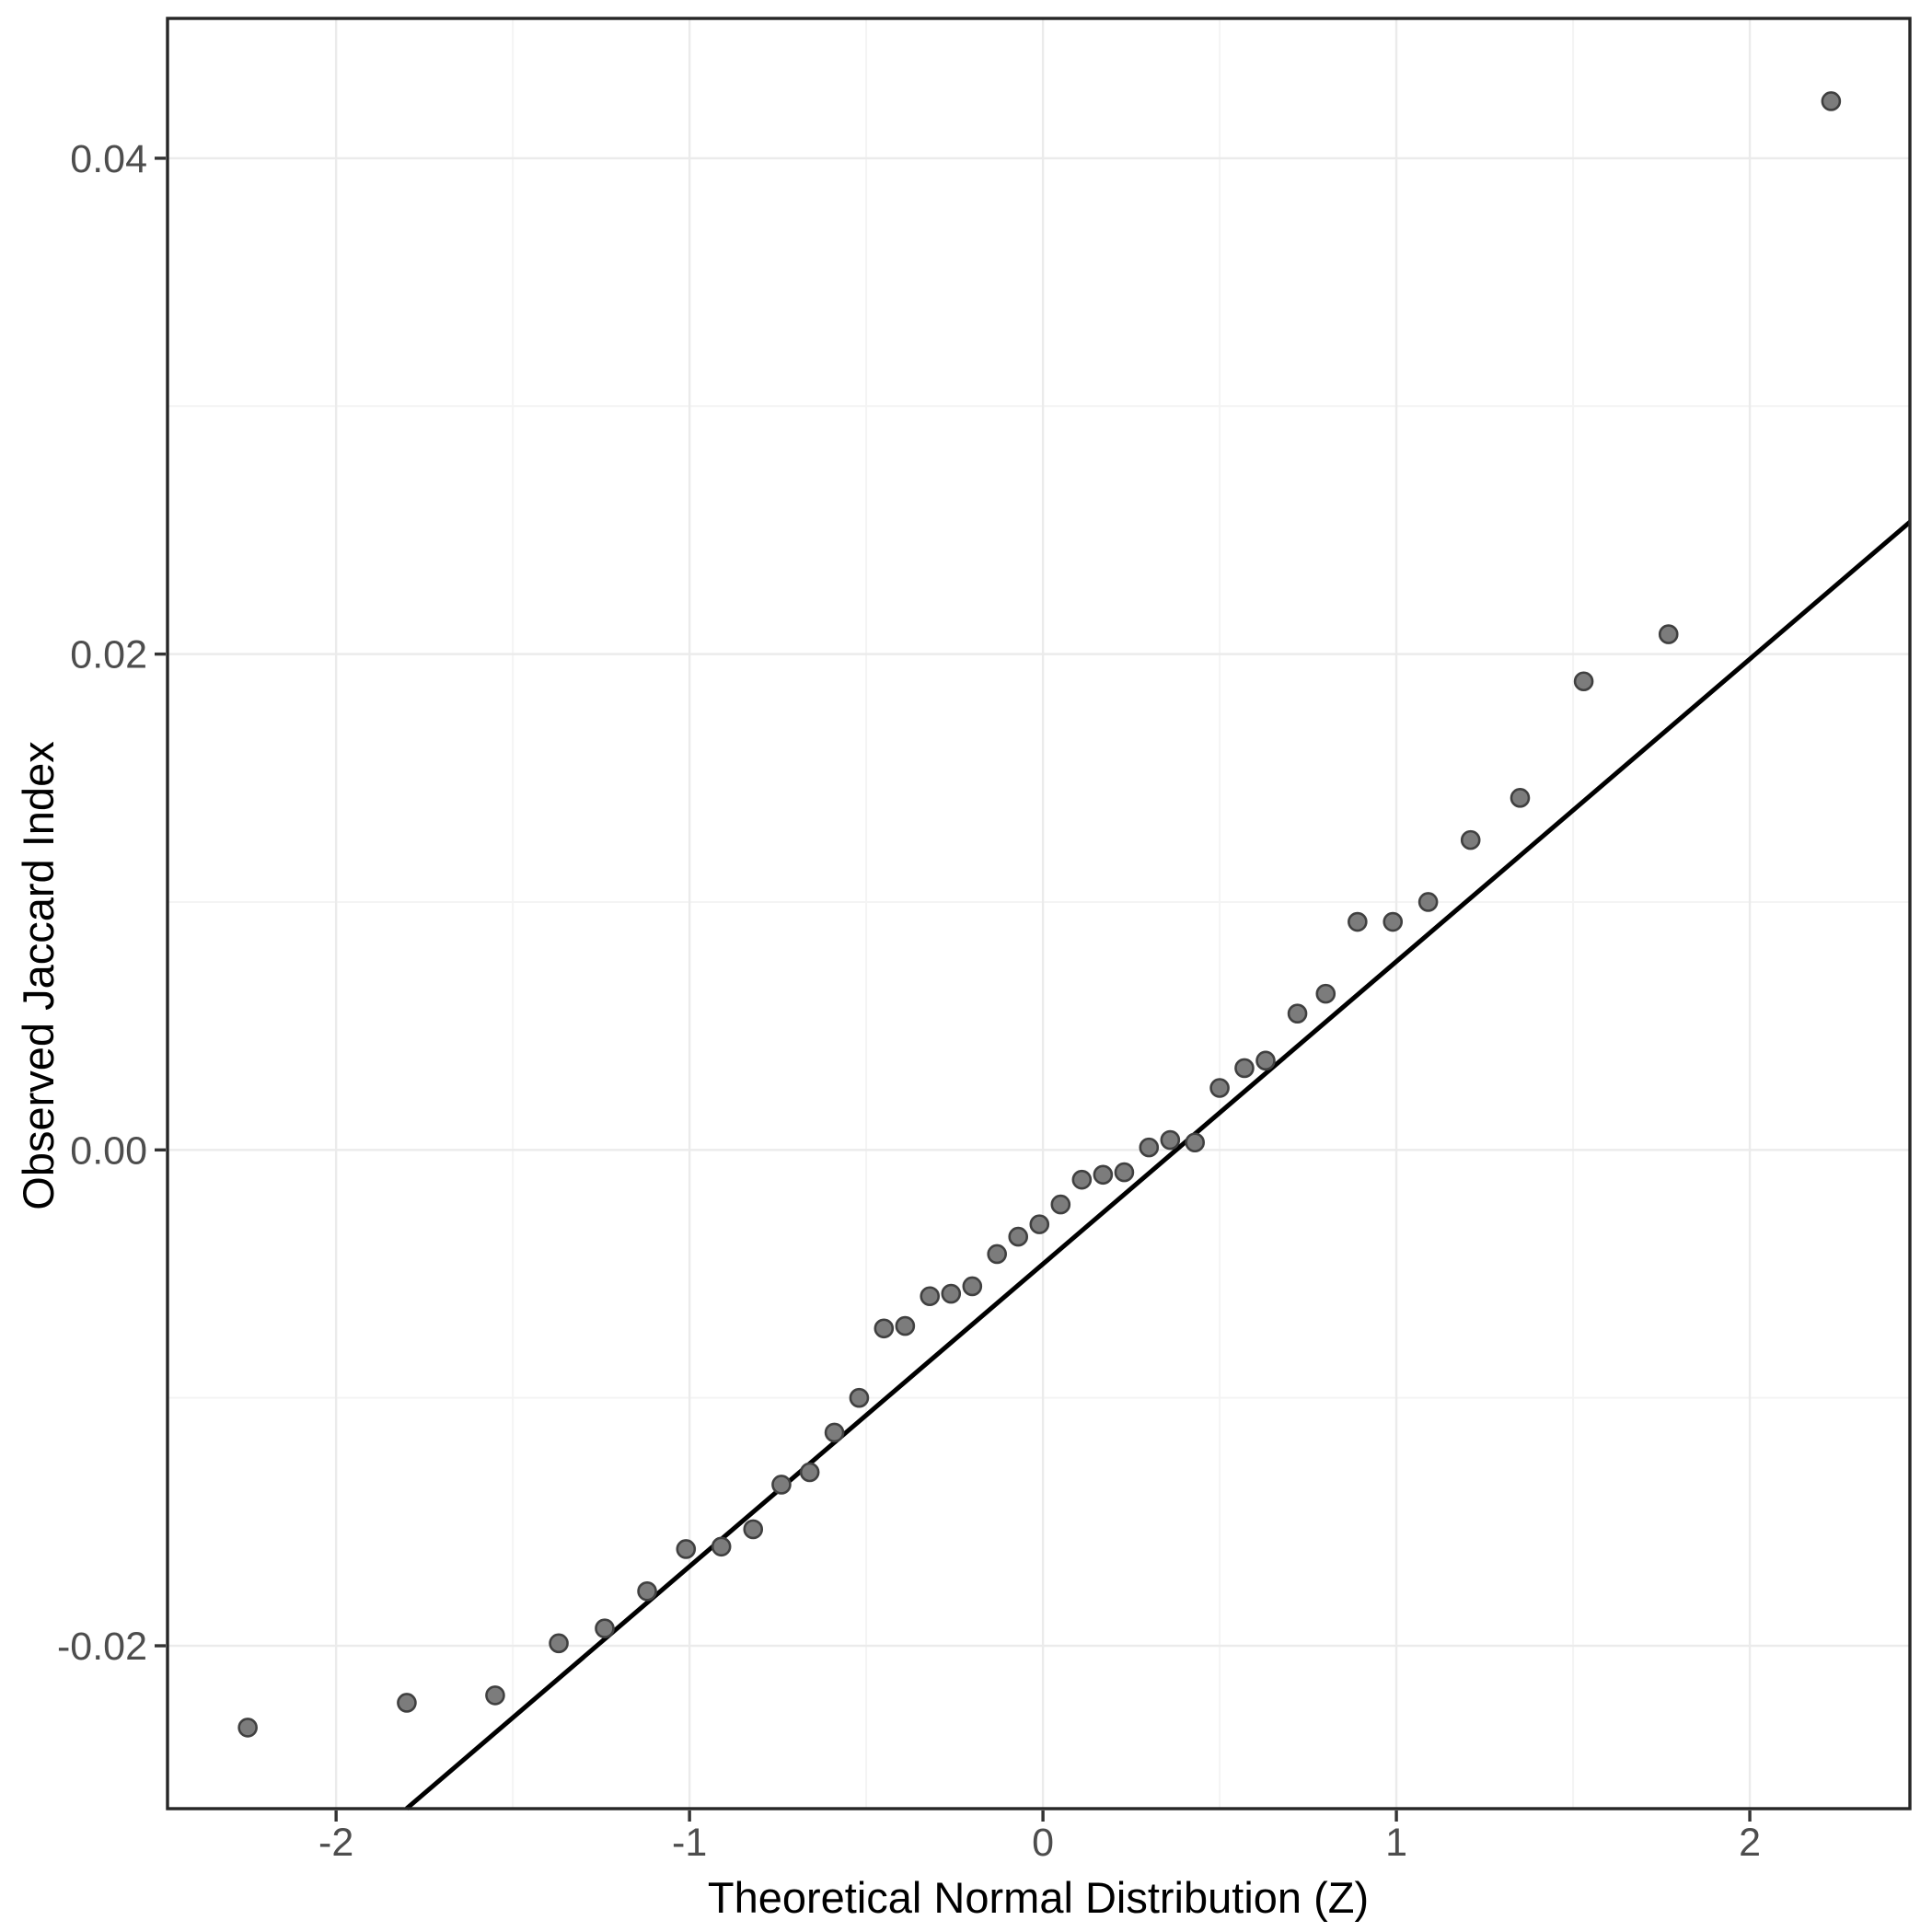 The height and width of the screenshot is (1932, 1932). I want to click on x-axis-tick-label: -1, so click(690, 1843).